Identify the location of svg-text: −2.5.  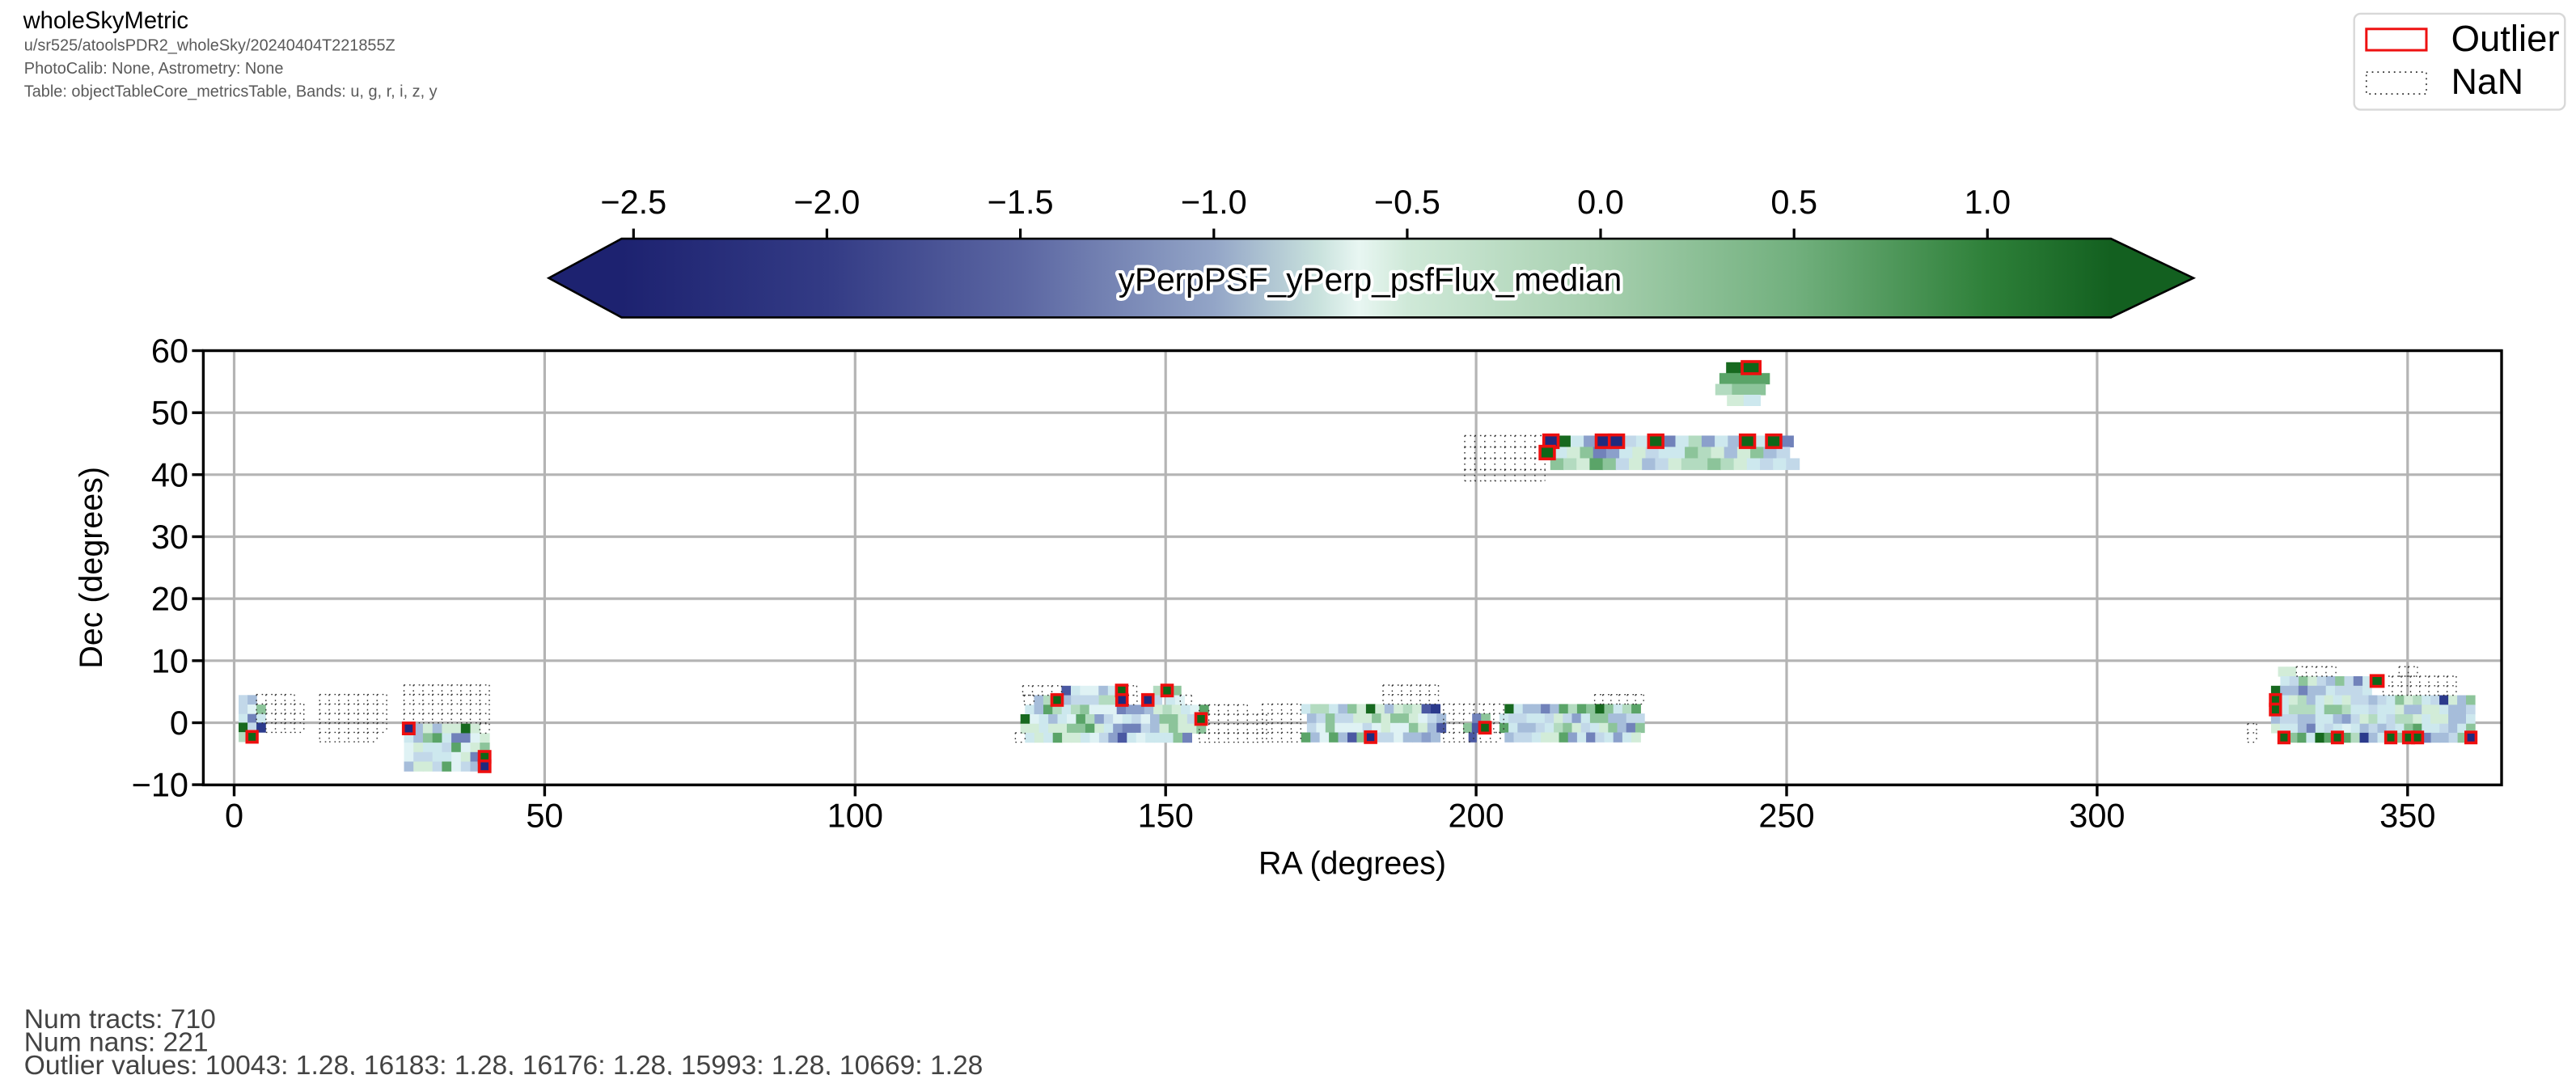
(633, 202).